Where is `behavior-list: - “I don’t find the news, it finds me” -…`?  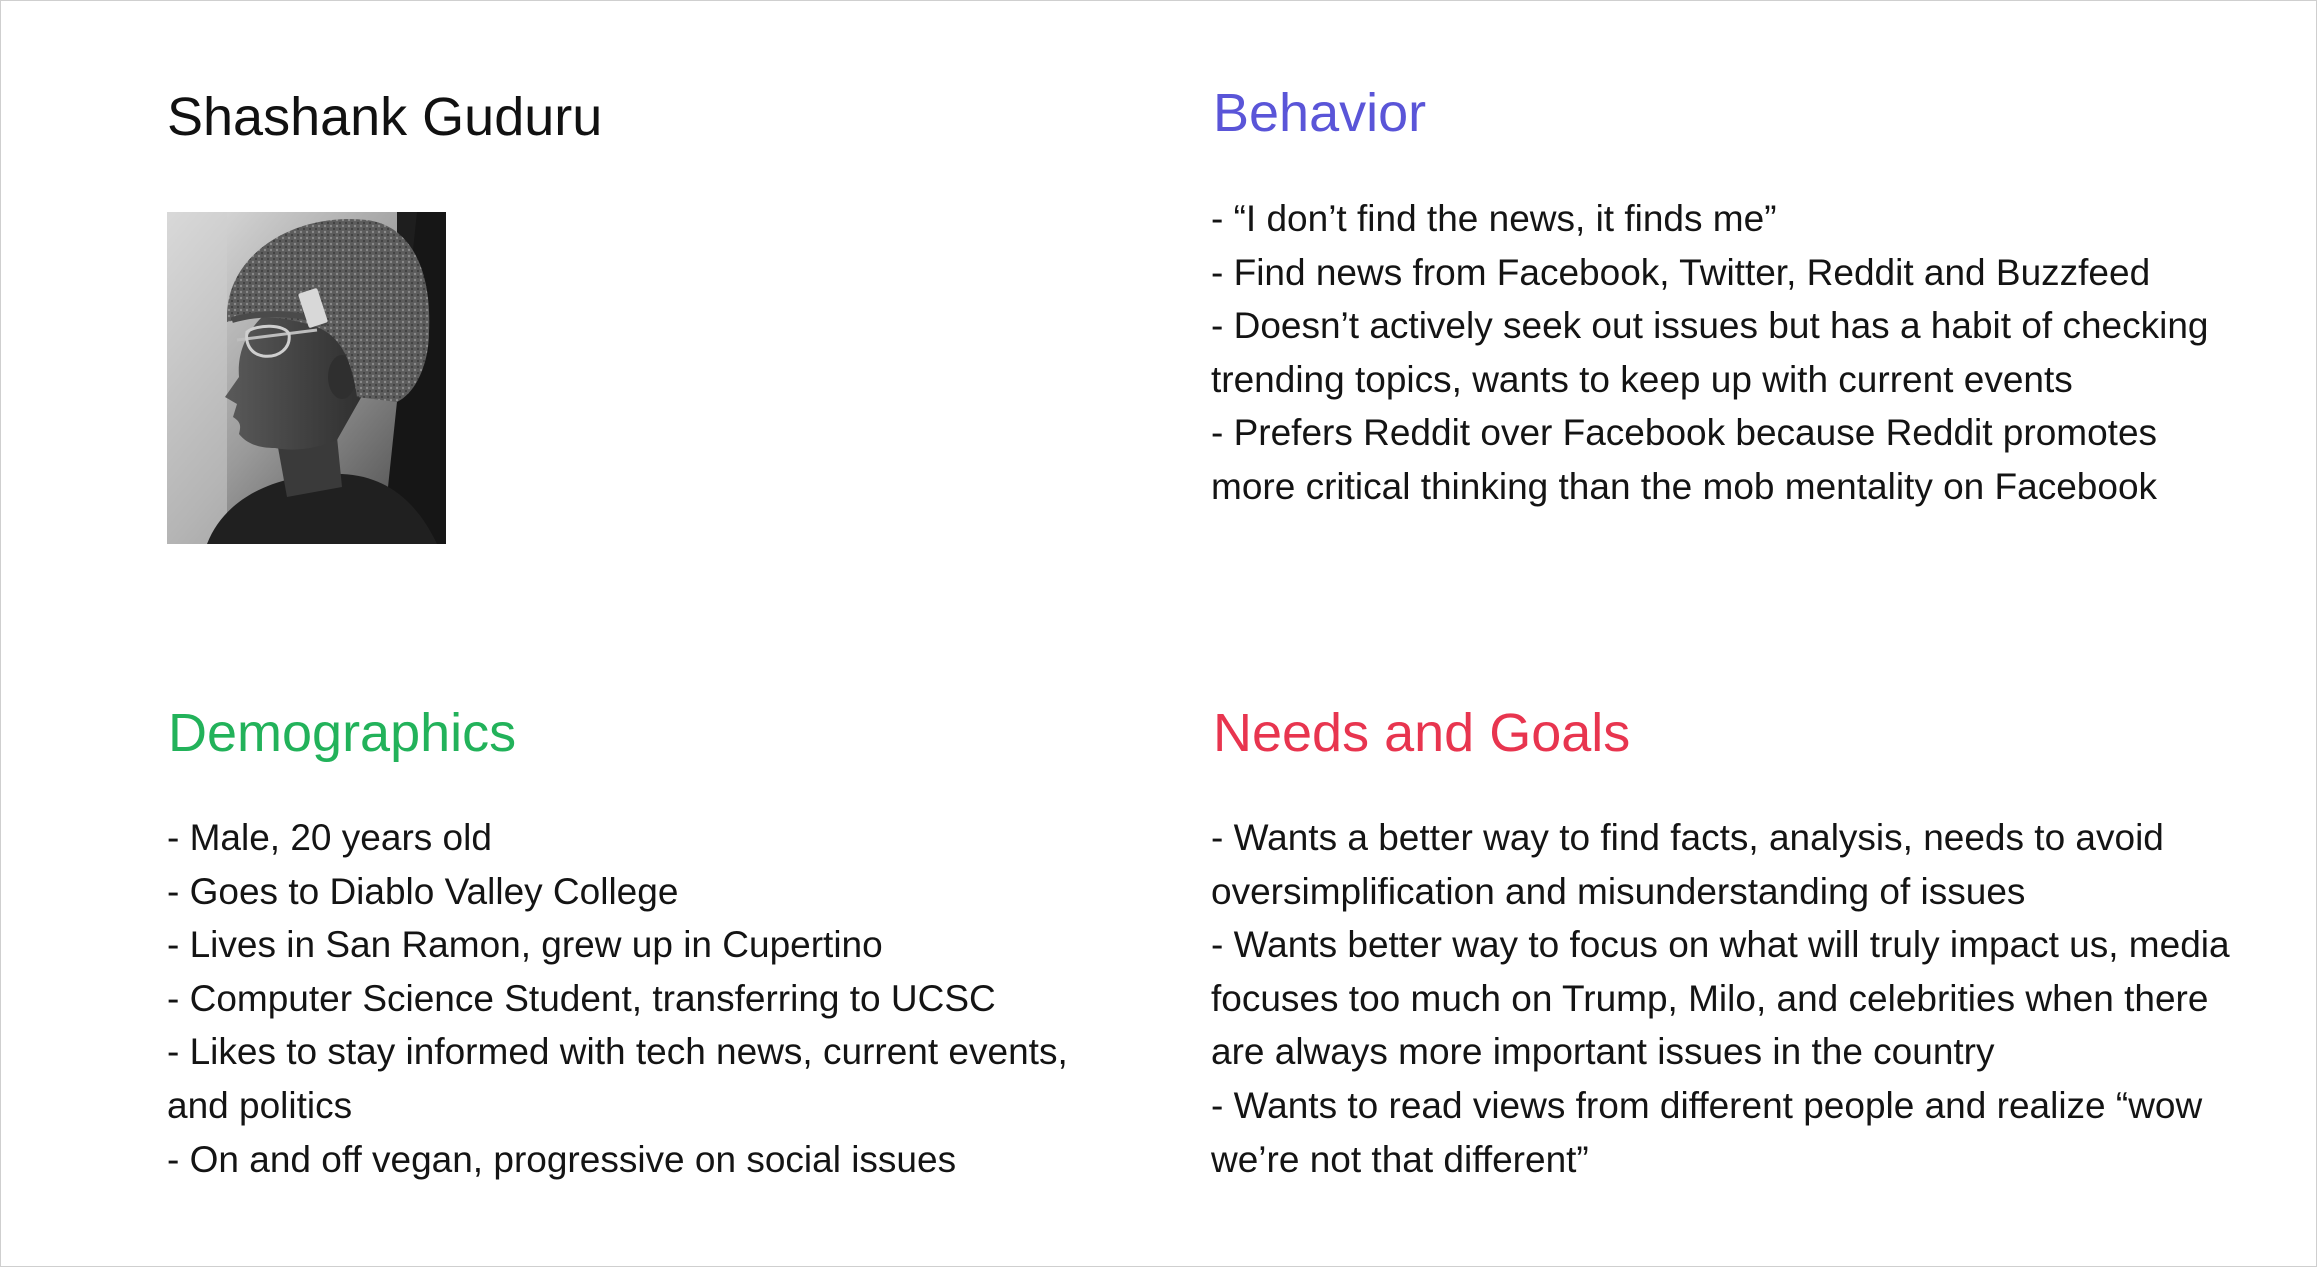 behavior-list: - “I don’t find the news, it finds me” -… is located at coordinates (1726, 353).